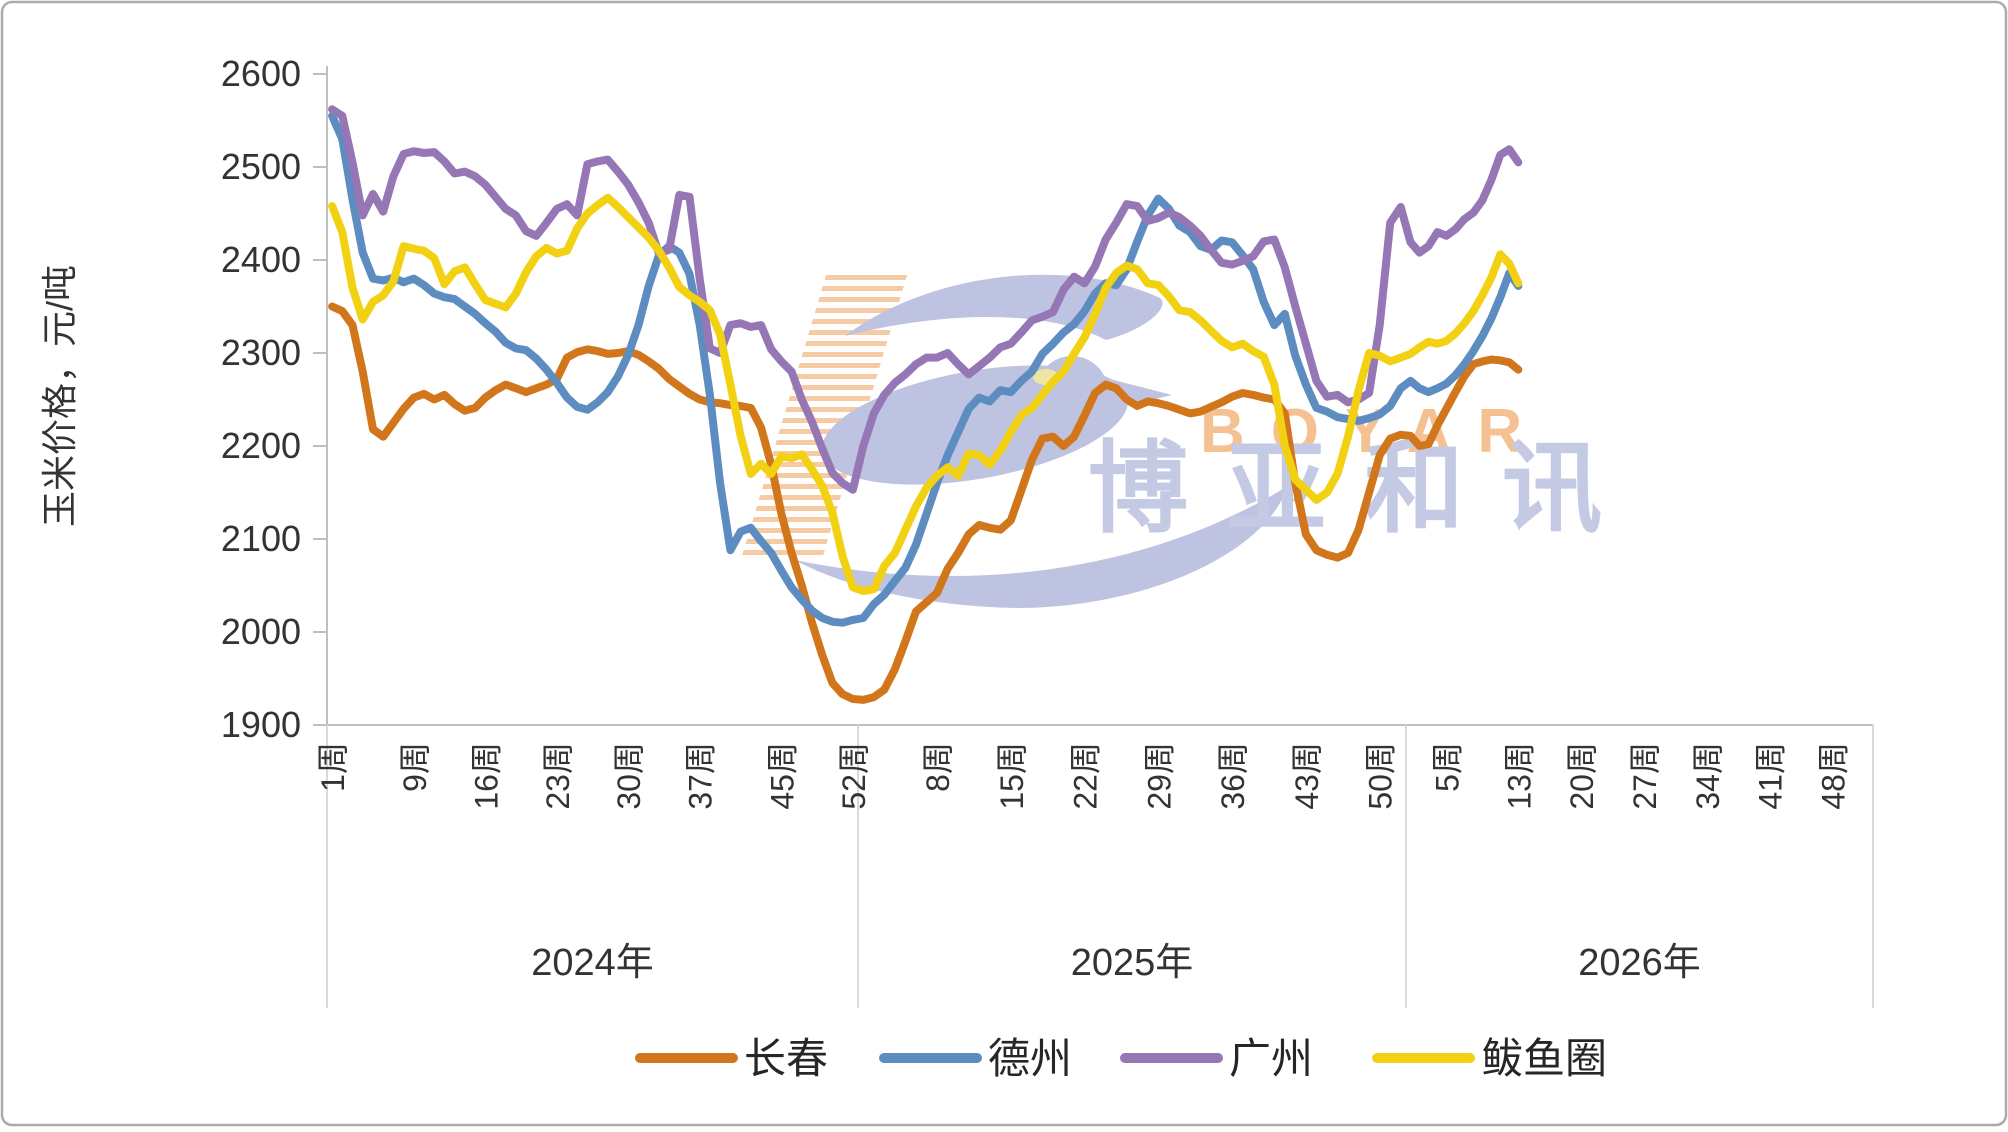 This screenshot has height=1132, width=2008. I want to click on x-tick-label: 20周, so click(1582, 776).